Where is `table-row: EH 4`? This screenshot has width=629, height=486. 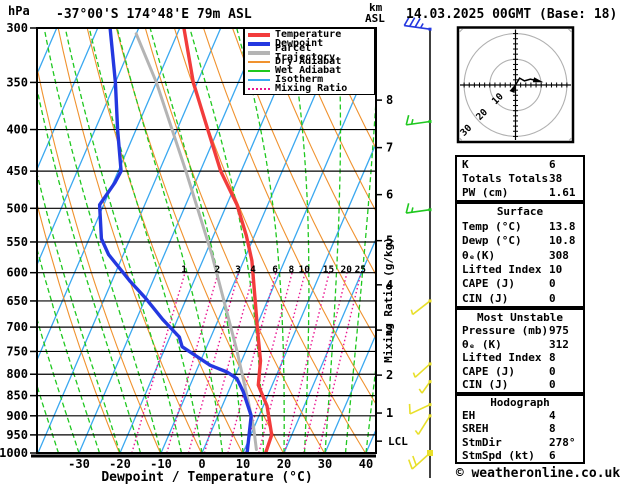 table-row: EH 4 is located at coordinates (520, 415).